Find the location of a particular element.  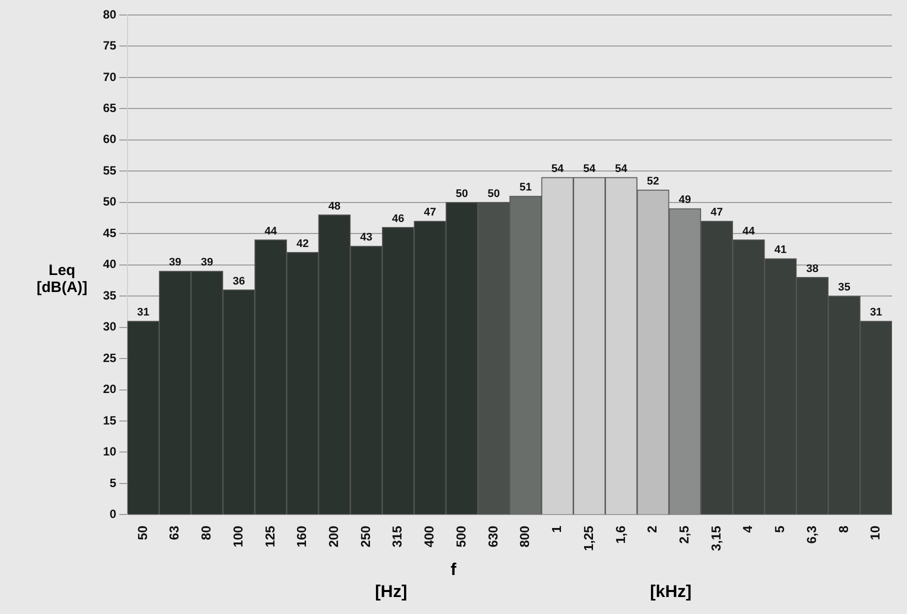

y-tick-label: 0 is located at coordinates (113, 514).